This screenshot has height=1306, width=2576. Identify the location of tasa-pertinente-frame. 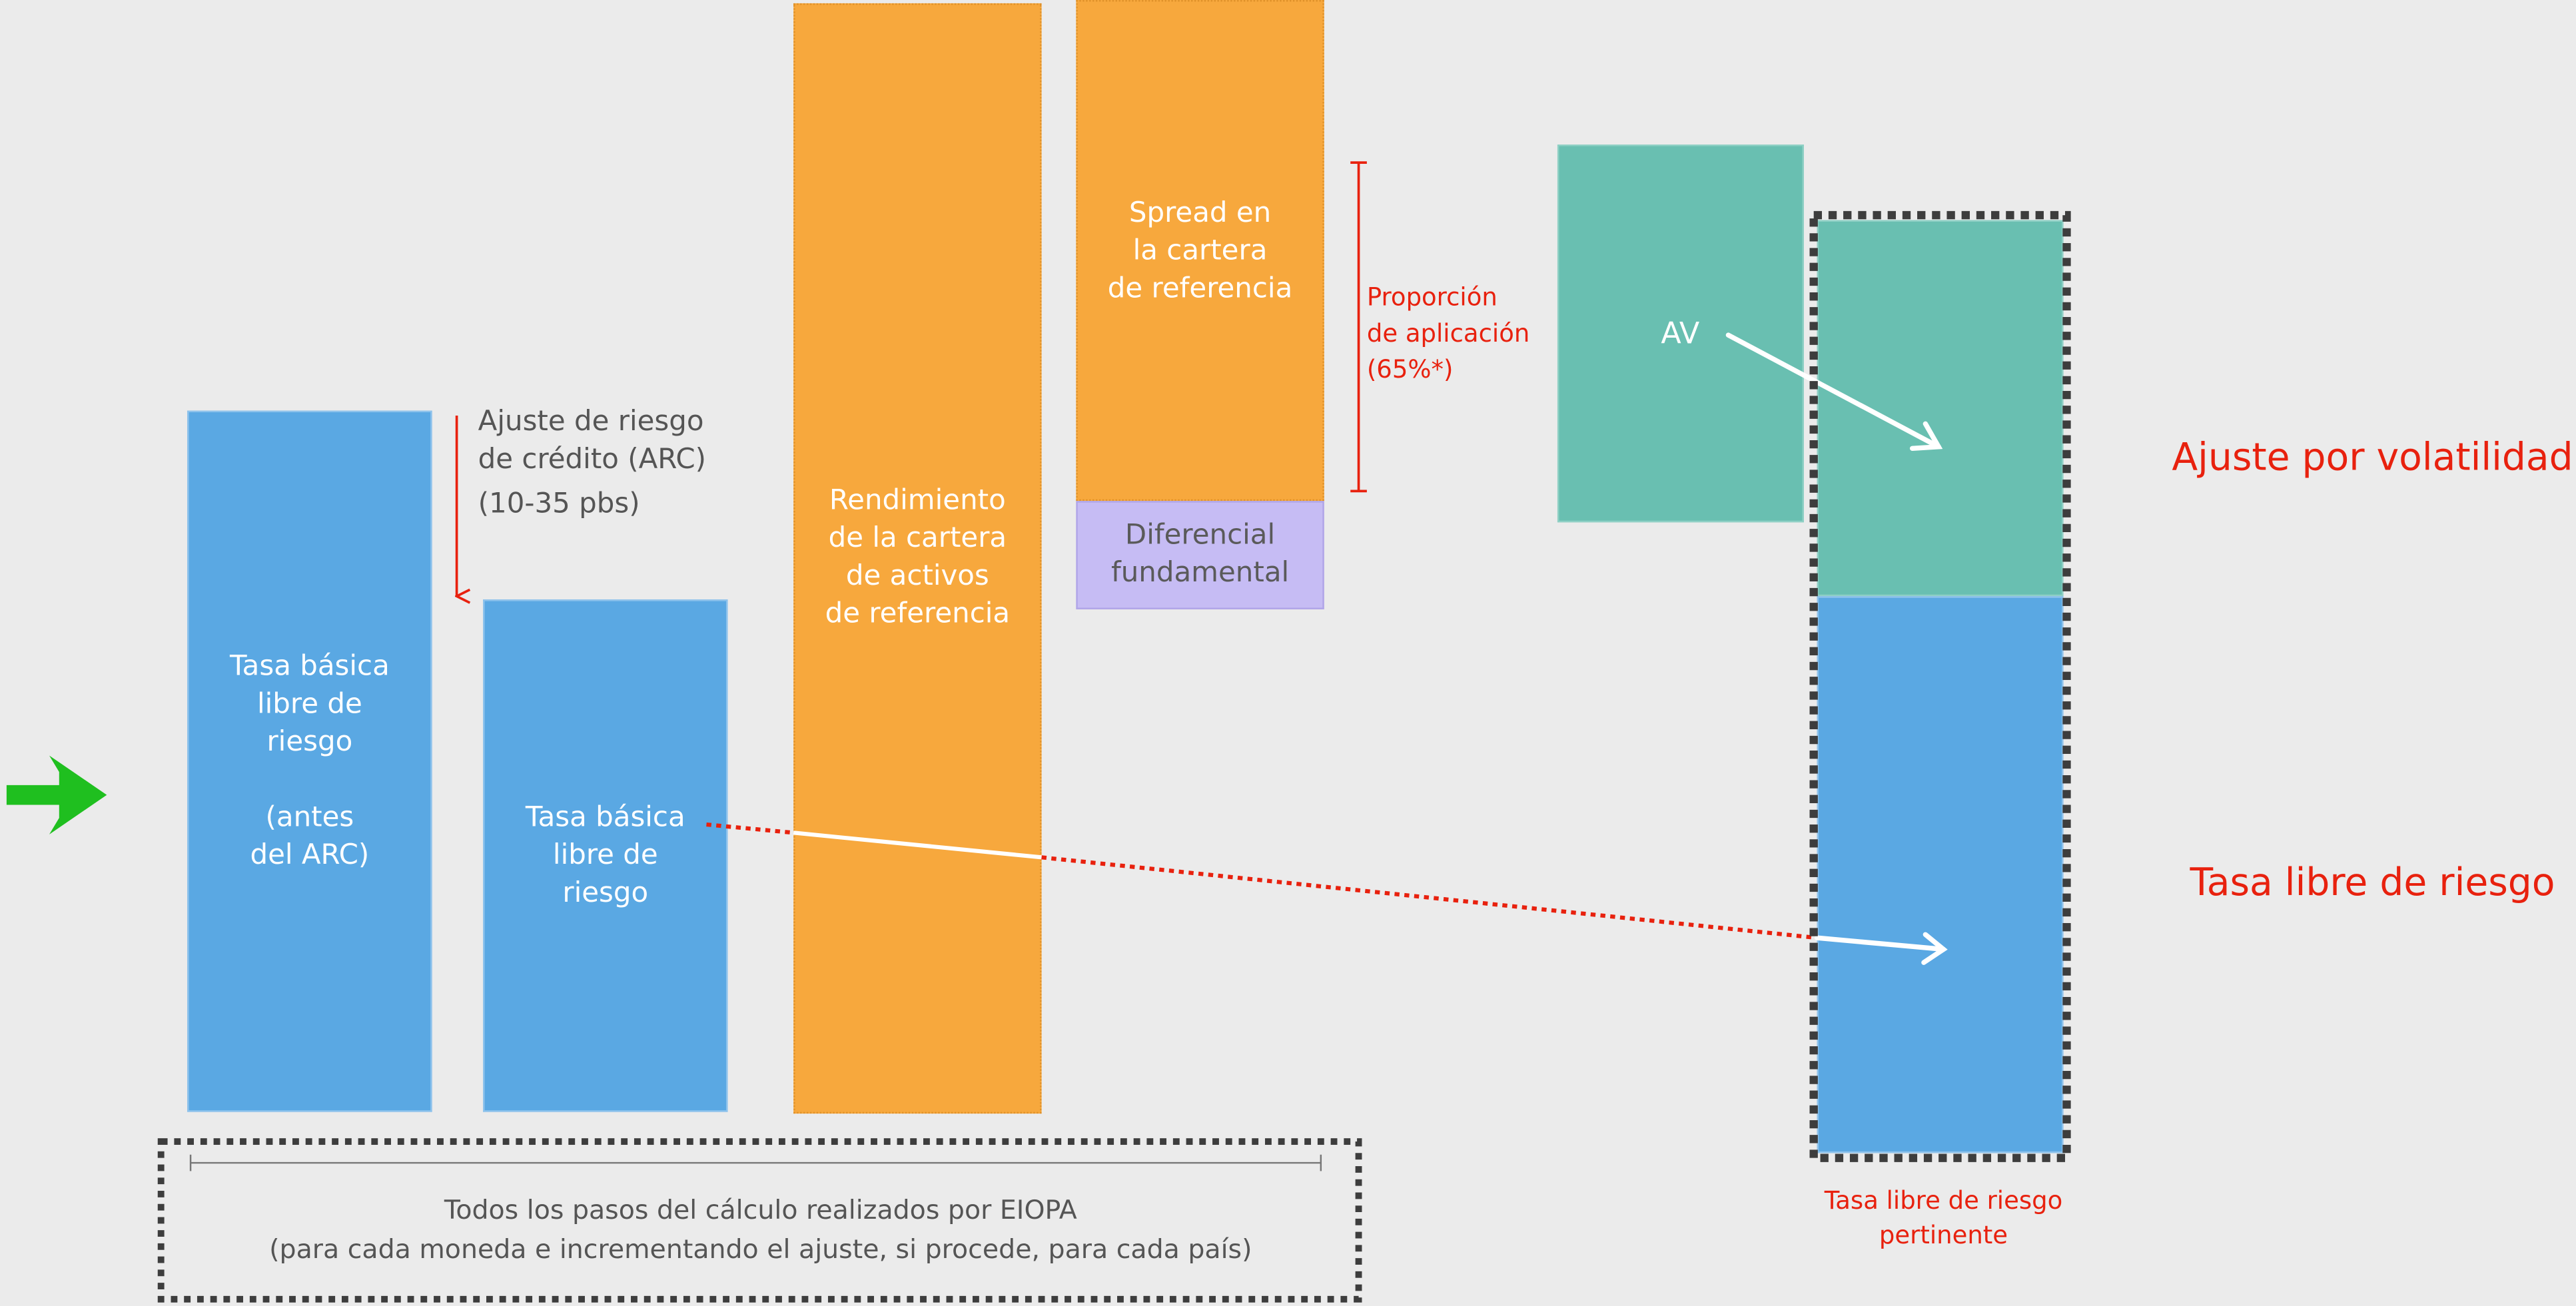
(1940, 686).